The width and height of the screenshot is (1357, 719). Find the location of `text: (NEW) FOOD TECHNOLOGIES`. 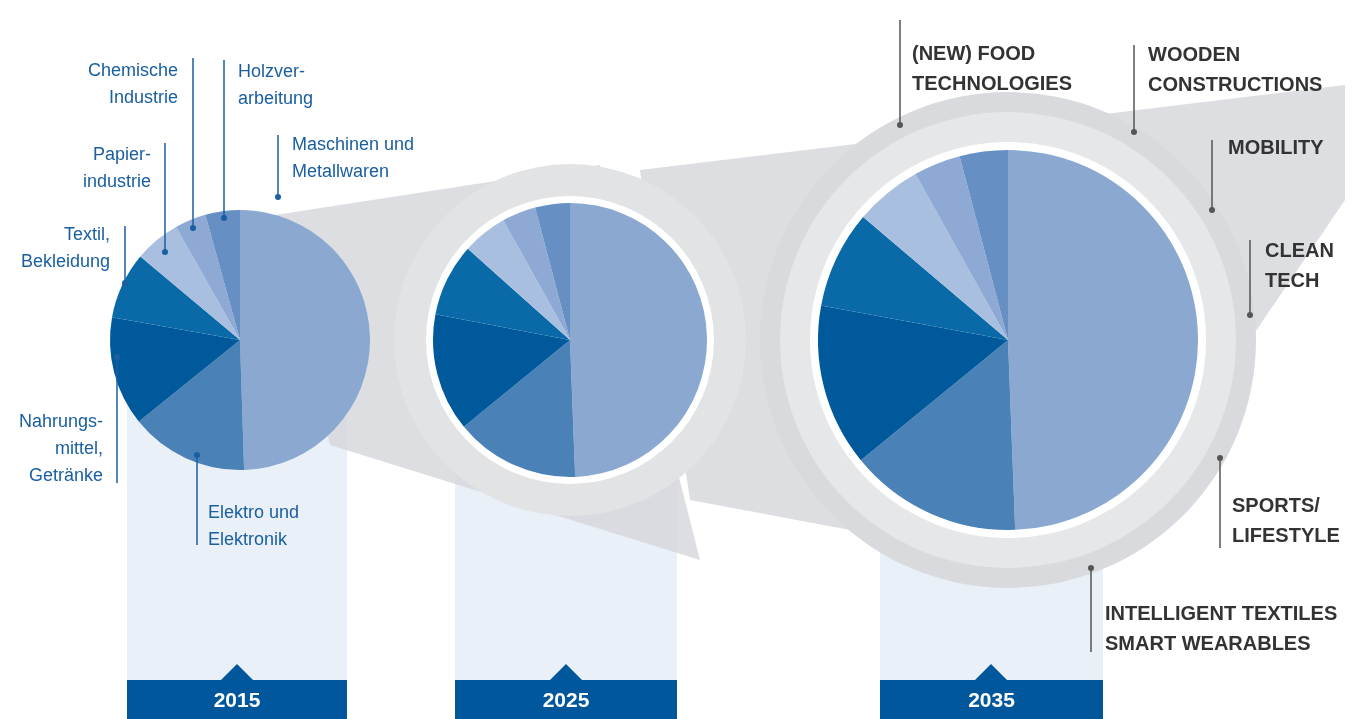

text: (NEW) FOOD TECHNOLOGIES is located at coordinates (992, 68).